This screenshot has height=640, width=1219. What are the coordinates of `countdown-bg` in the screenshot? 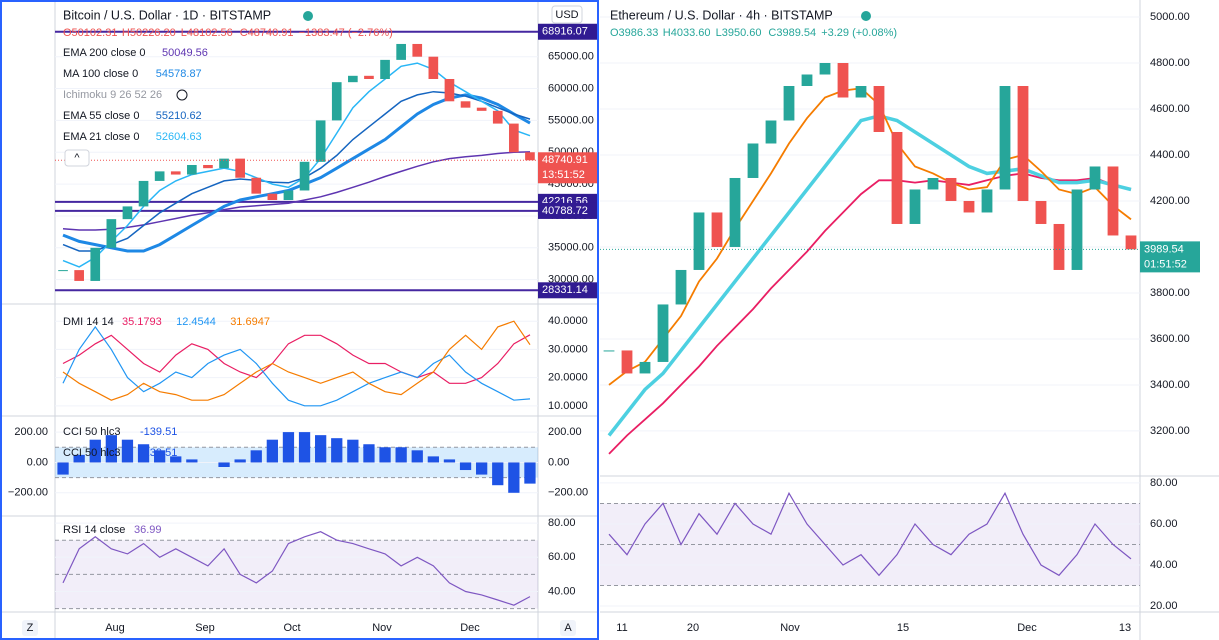 It's located at (1170, 264).